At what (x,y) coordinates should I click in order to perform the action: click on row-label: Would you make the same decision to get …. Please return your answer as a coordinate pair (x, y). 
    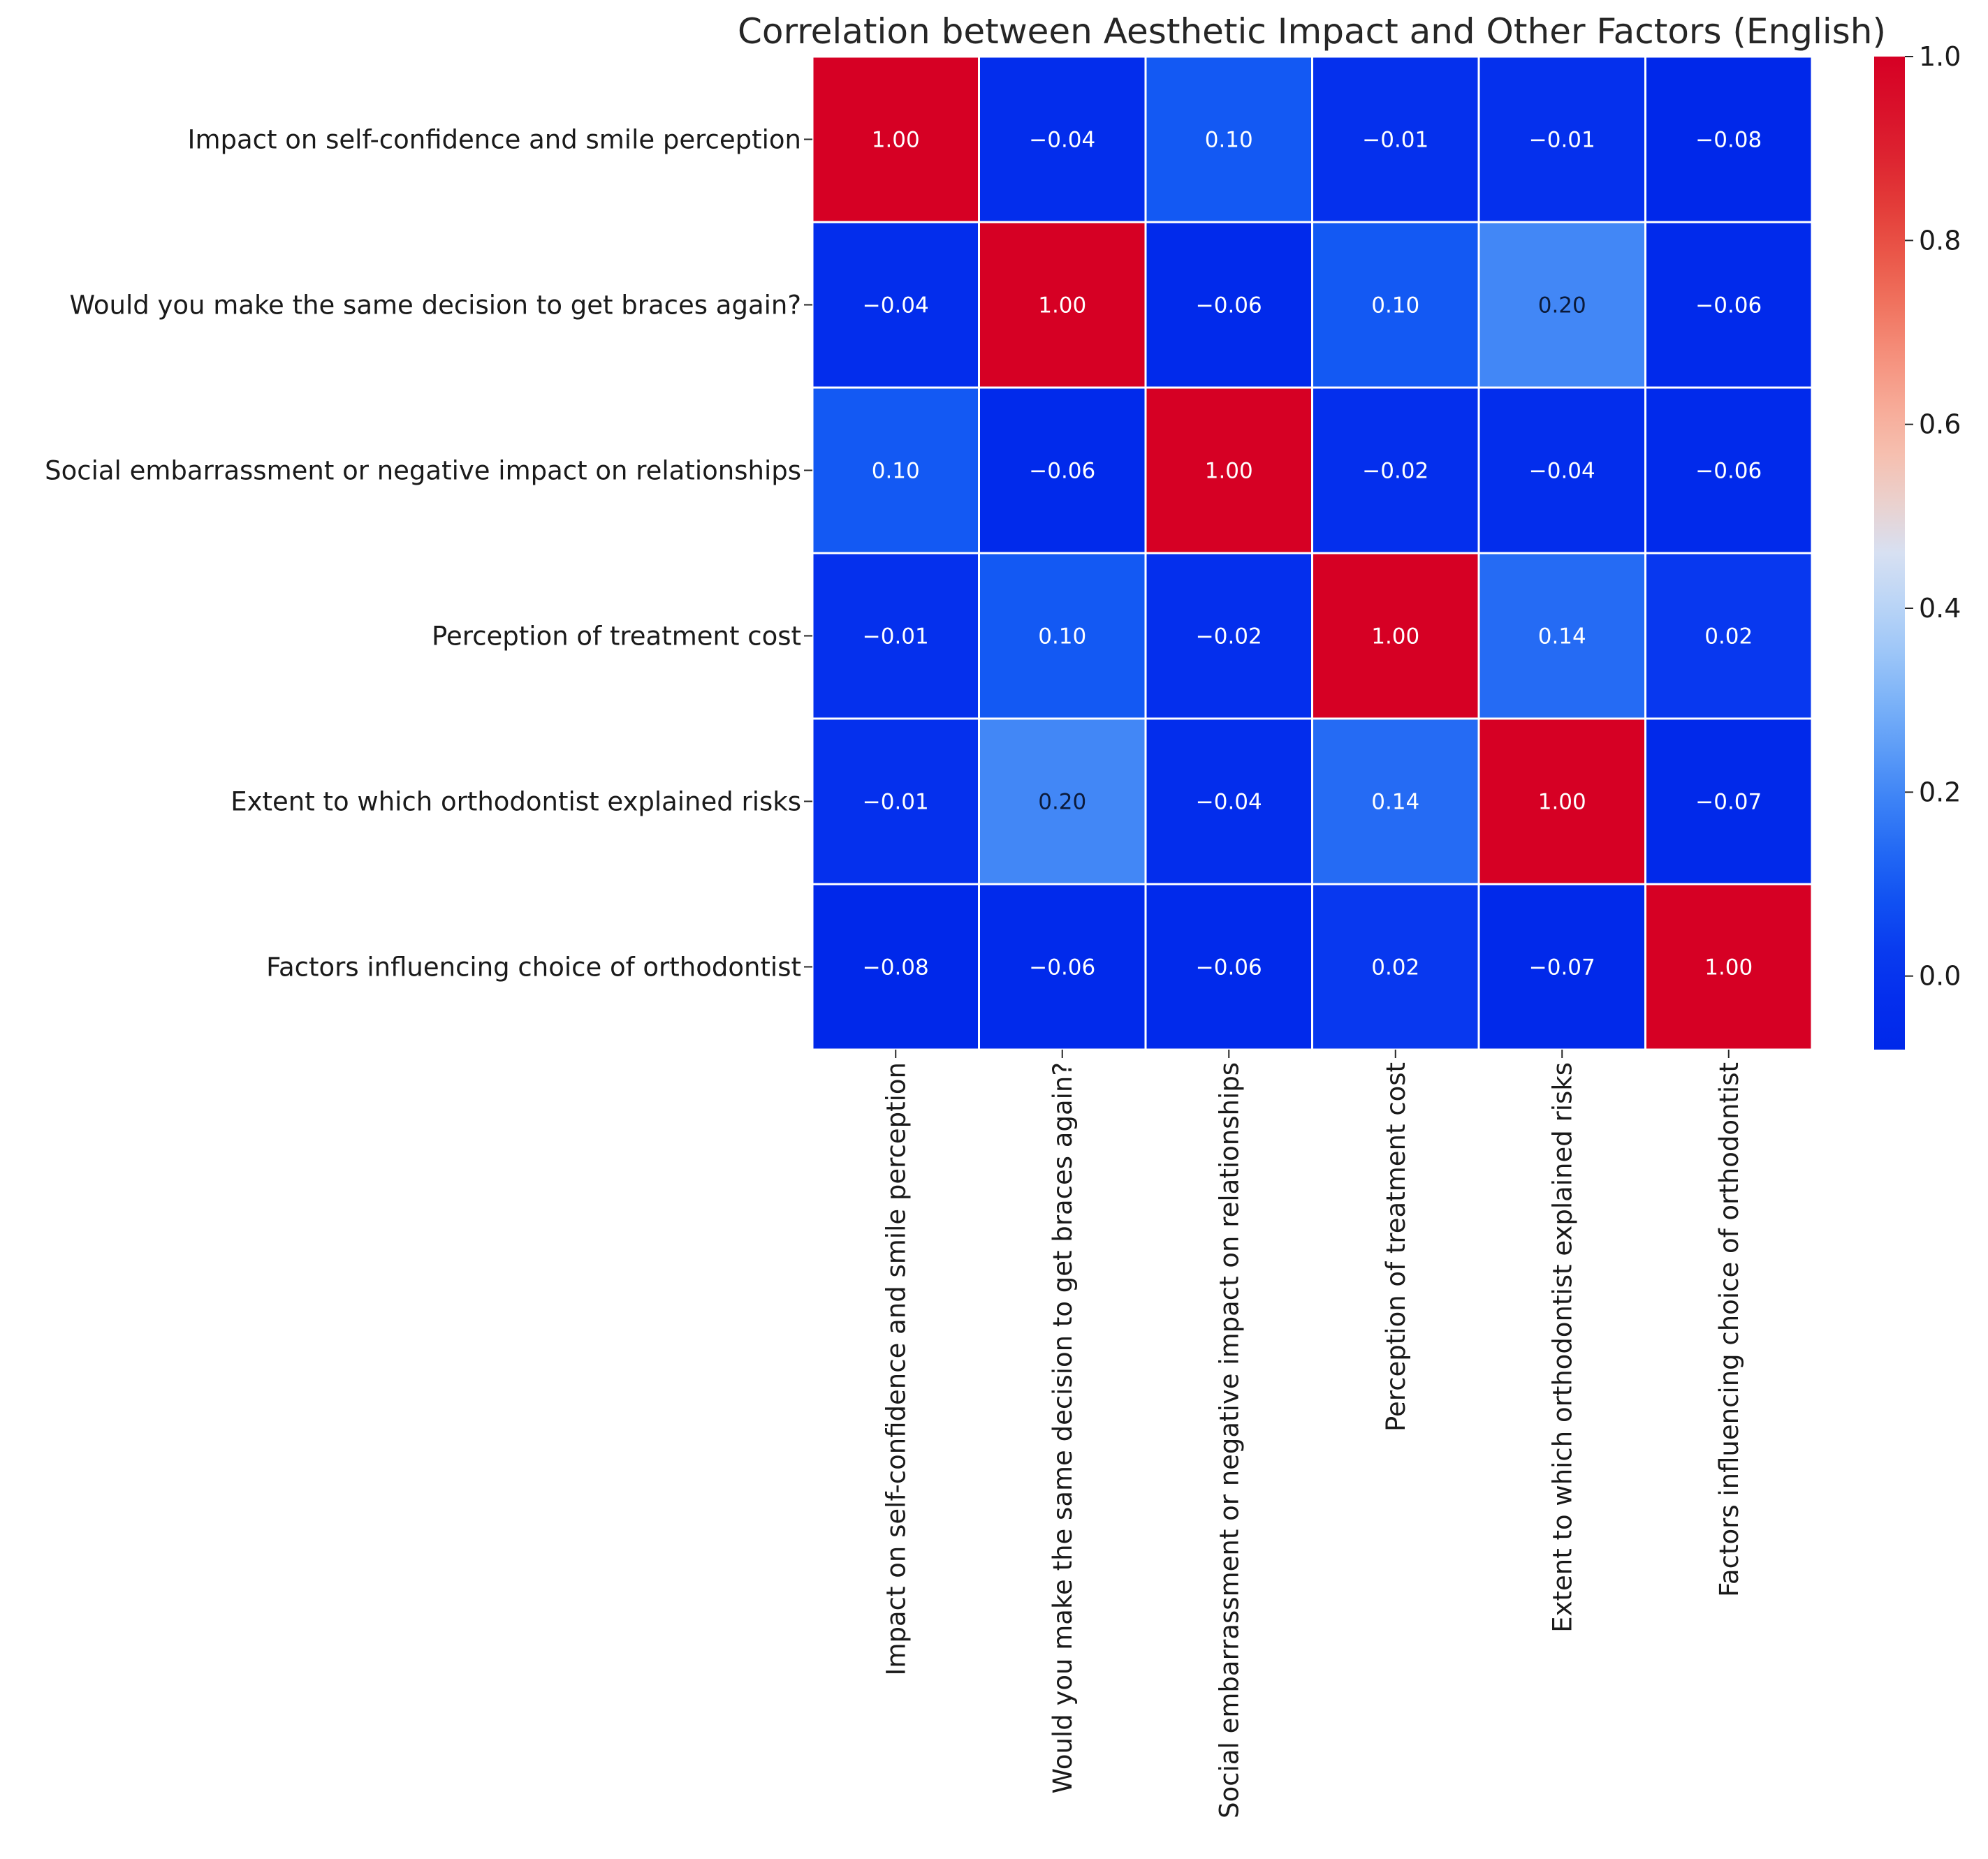
    Looking at the image, I should click on (435, 306).